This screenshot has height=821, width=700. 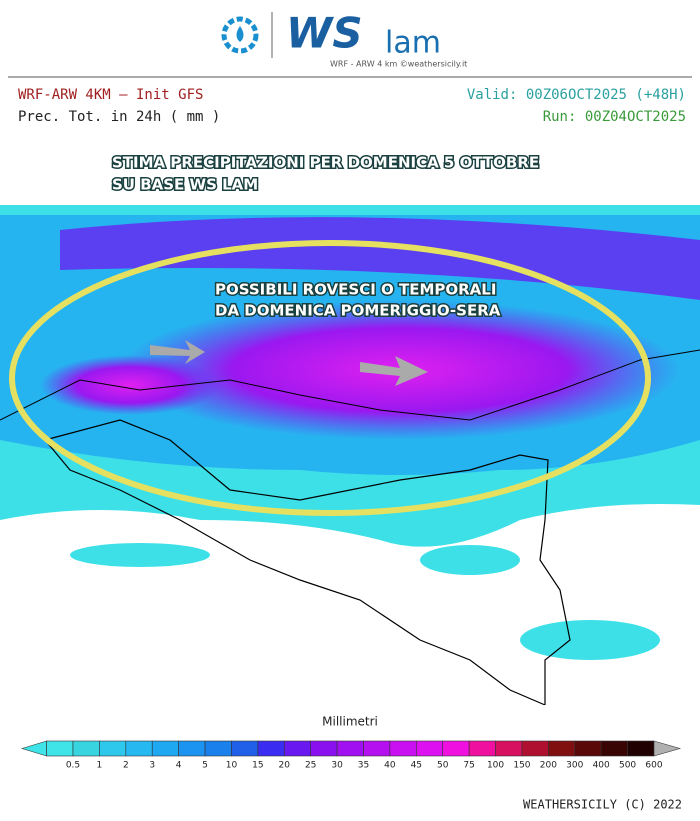 What do you see at coordinates (185, 185) in the screenshot?
I see `annotation-title: SU BASE WS LAM` at bounding box center [185, 185].